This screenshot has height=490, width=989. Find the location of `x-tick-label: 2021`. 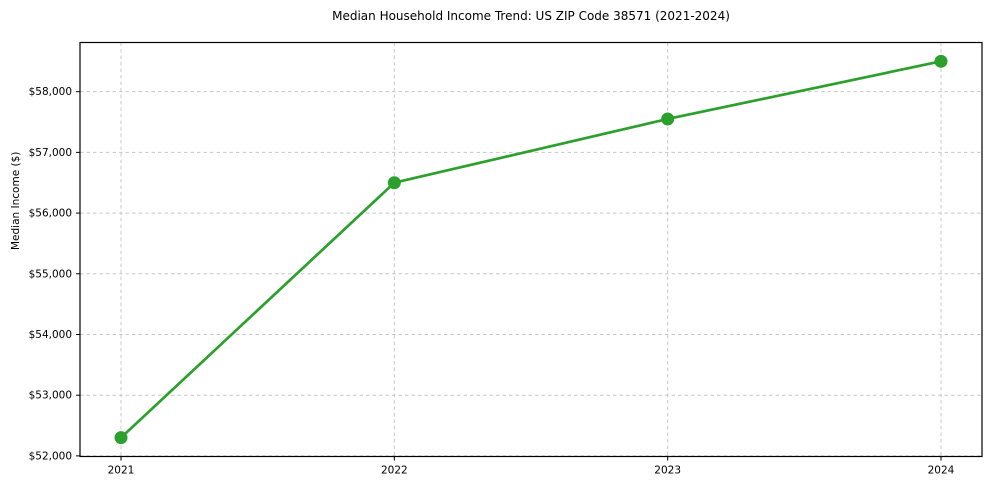

x-tick-label: 2021 is located at coordinates (121, 471).